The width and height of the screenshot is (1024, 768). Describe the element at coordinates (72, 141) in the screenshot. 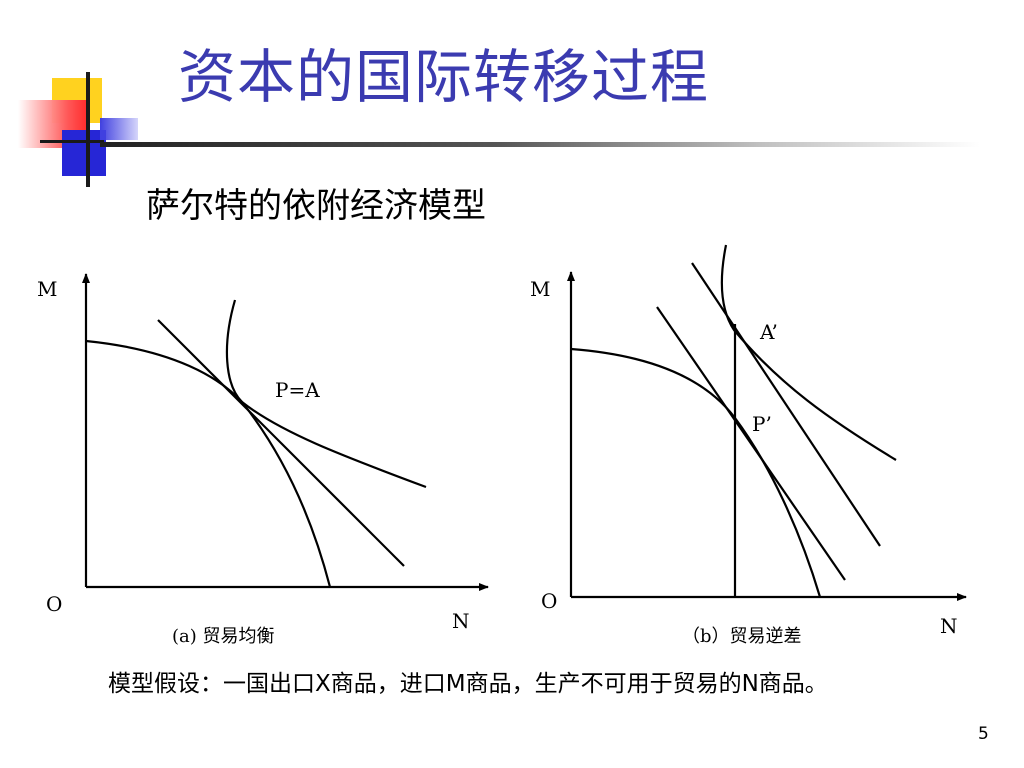

I see `decor-horizontal-line` at that location.